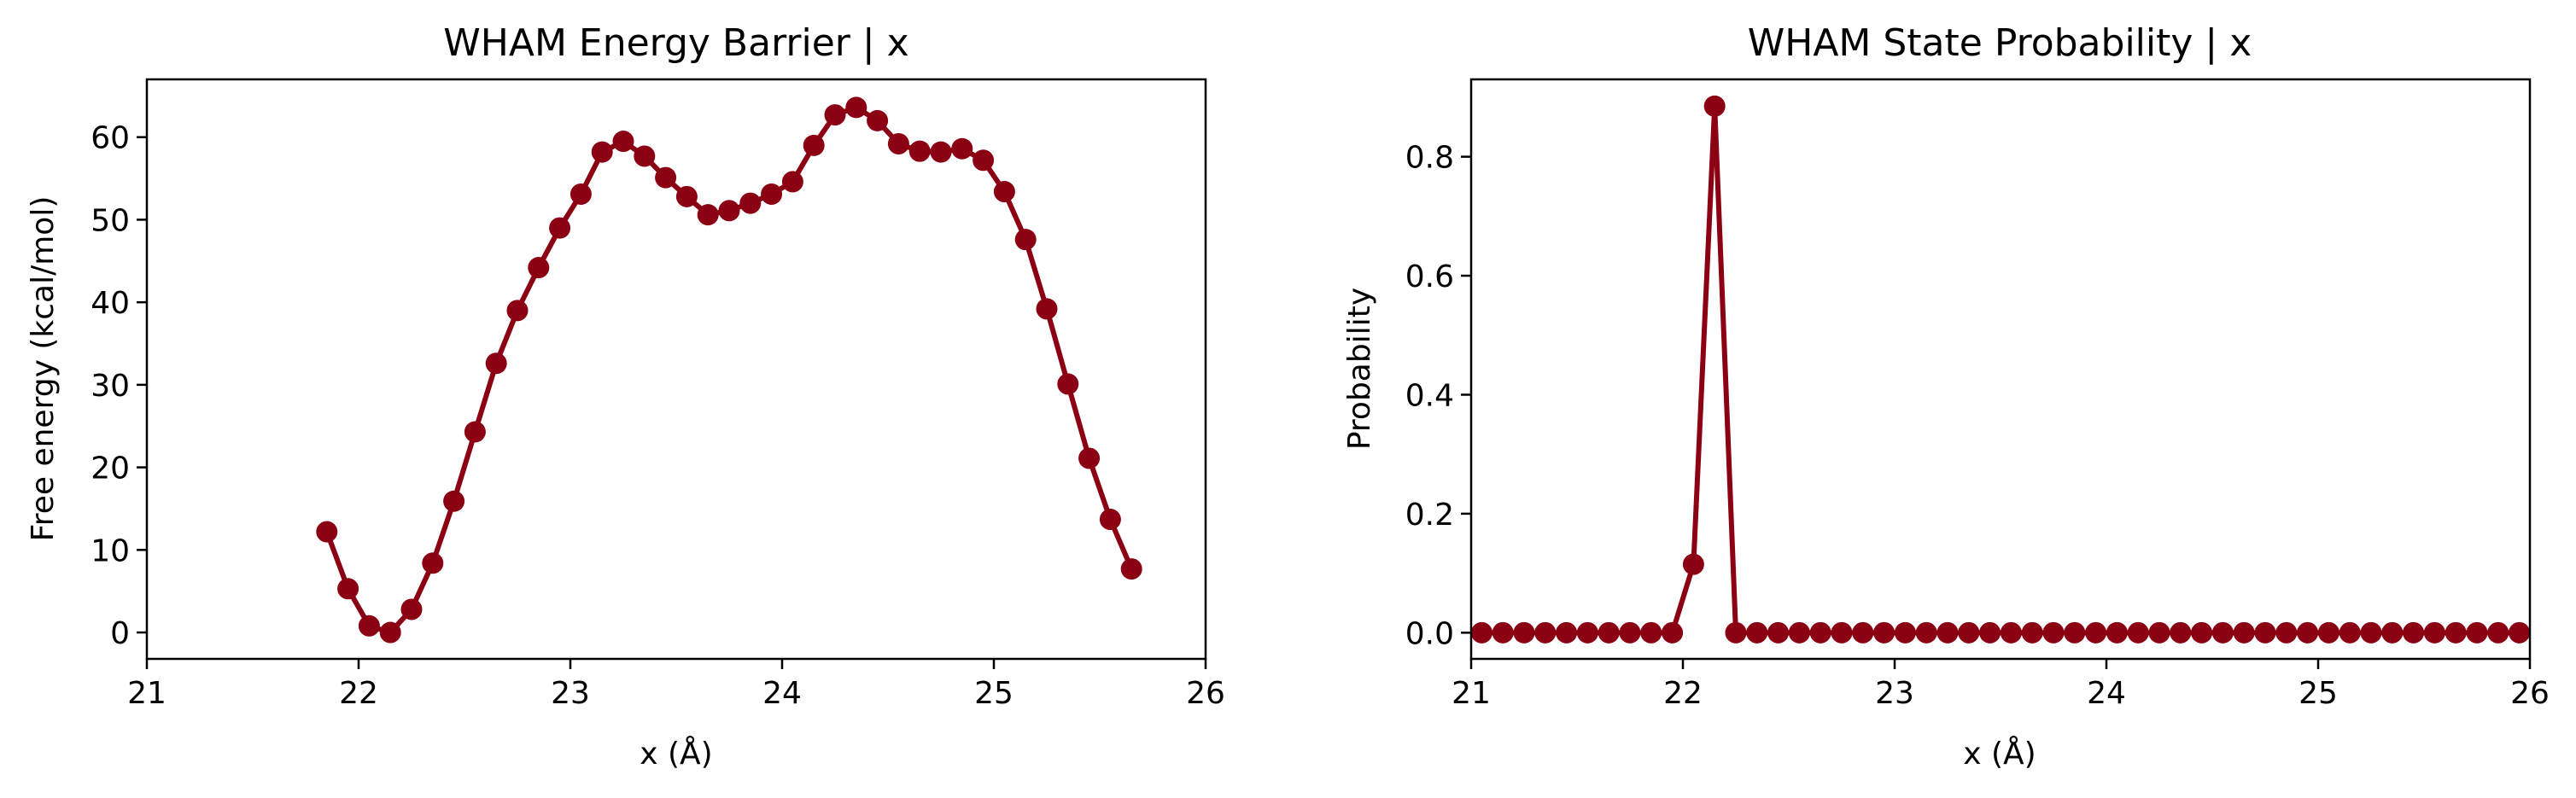 The image size is (2576, 798). What do you see at coordinates (1429, 158) in the screenshot?
I see `probability-y-tick-label: 0.8` at bounding box center [1429, 158].